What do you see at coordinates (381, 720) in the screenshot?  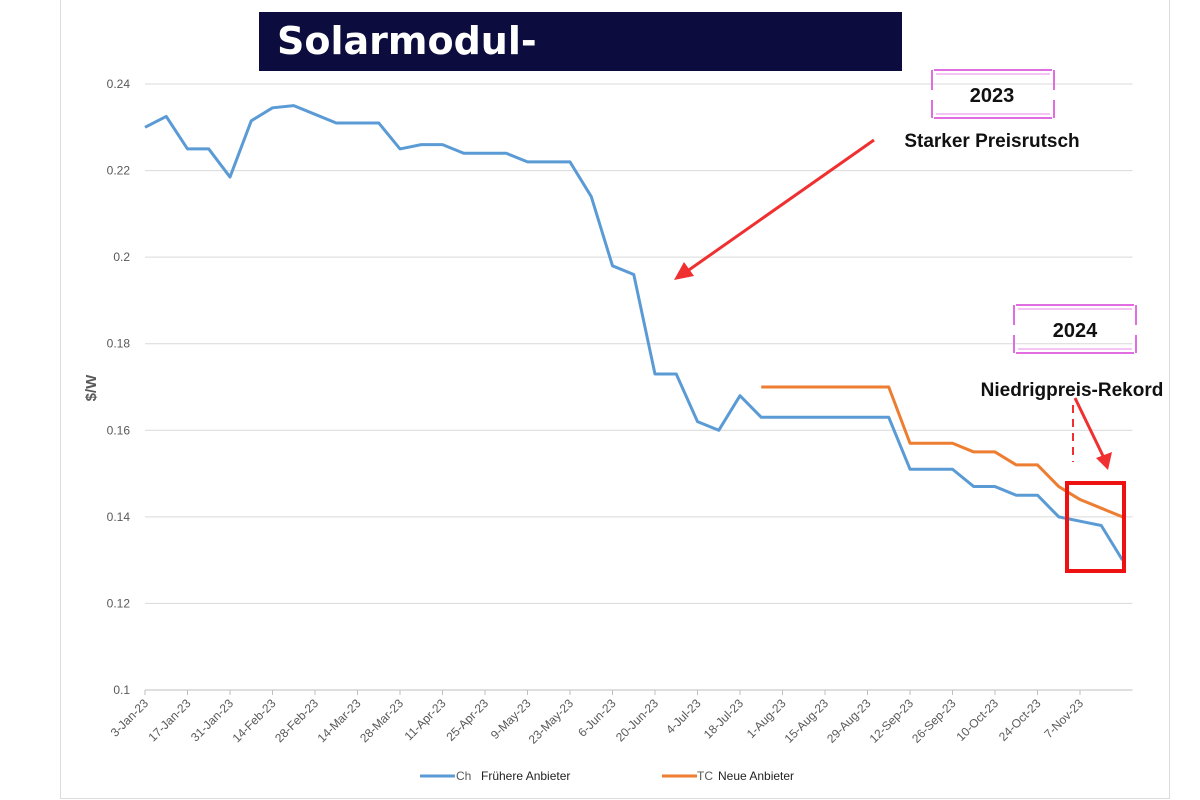 I see `x-tick-label: 28-Mar-23` at bounding box center [381, 720].